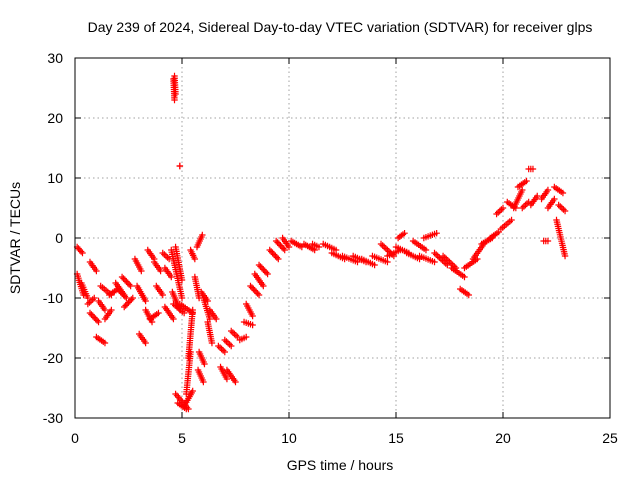  I want to click on y-tick-label: -20, so click(53, 358).